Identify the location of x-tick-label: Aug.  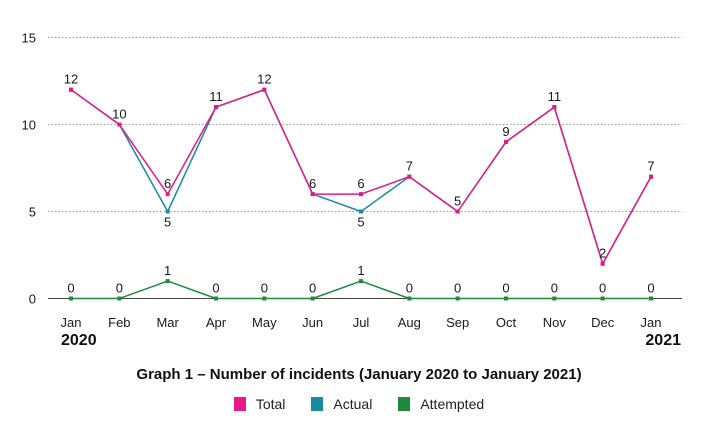
(409, 322).